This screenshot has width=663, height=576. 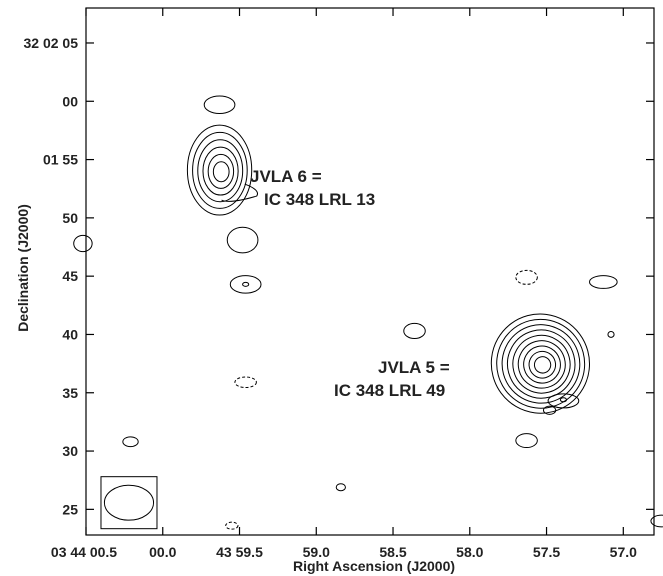 What do you see at coordinates (392, 552) in the screenshot?
I see `x-tick-label-4: 58.5` at bounding box center [392, 552].